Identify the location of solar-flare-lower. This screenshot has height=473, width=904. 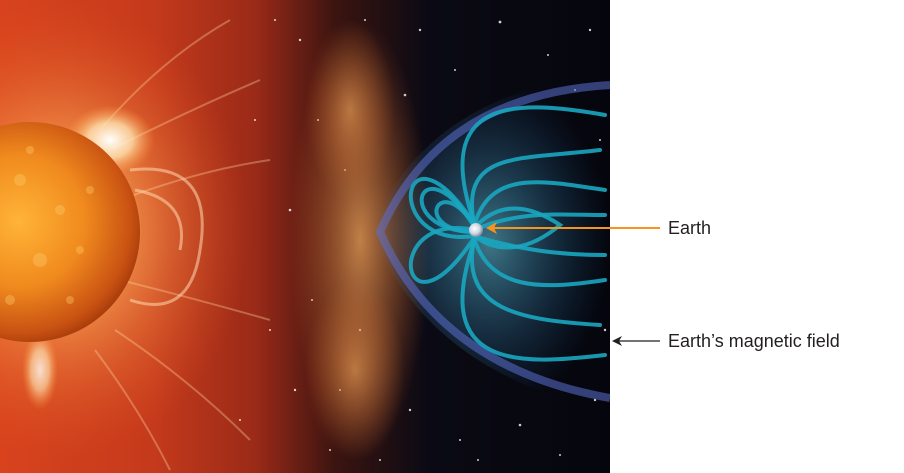
(40, 370).